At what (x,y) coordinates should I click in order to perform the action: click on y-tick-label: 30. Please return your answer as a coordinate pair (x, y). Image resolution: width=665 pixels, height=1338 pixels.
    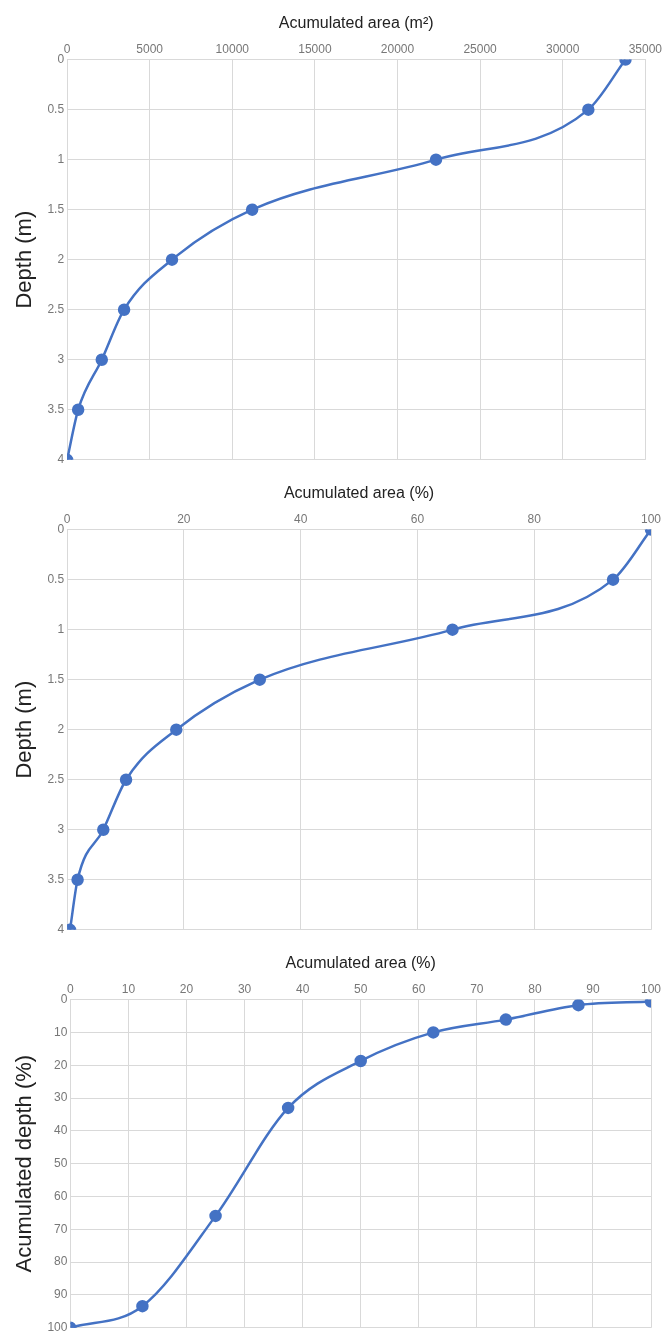
    Looking at the image, I should click on (61, 1097).